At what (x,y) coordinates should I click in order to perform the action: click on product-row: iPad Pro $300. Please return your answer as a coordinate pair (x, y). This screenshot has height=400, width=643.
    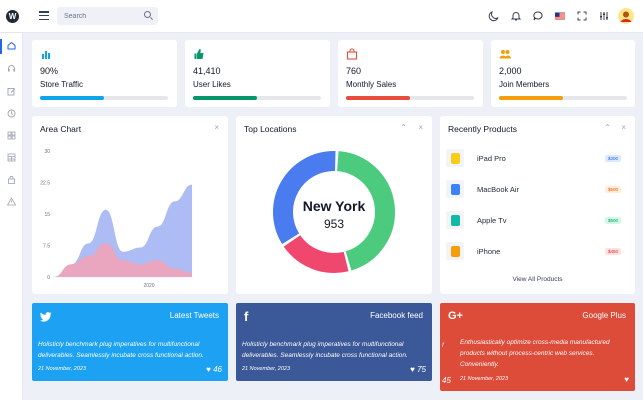
    Looking at the image, I should click on (532, 158).